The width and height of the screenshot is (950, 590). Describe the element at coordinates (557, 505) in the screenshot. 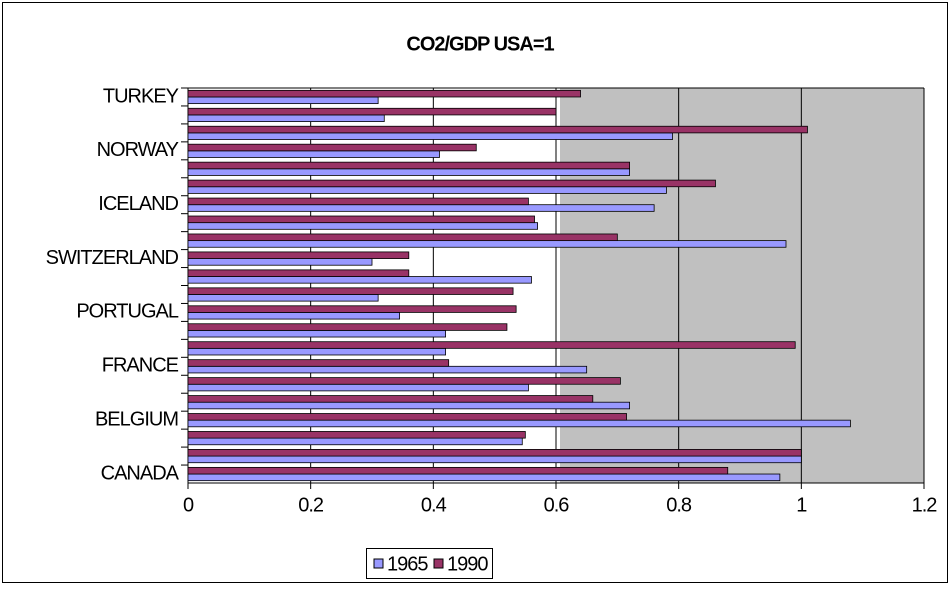

I see `x-tick-label: 0.6` at that location.